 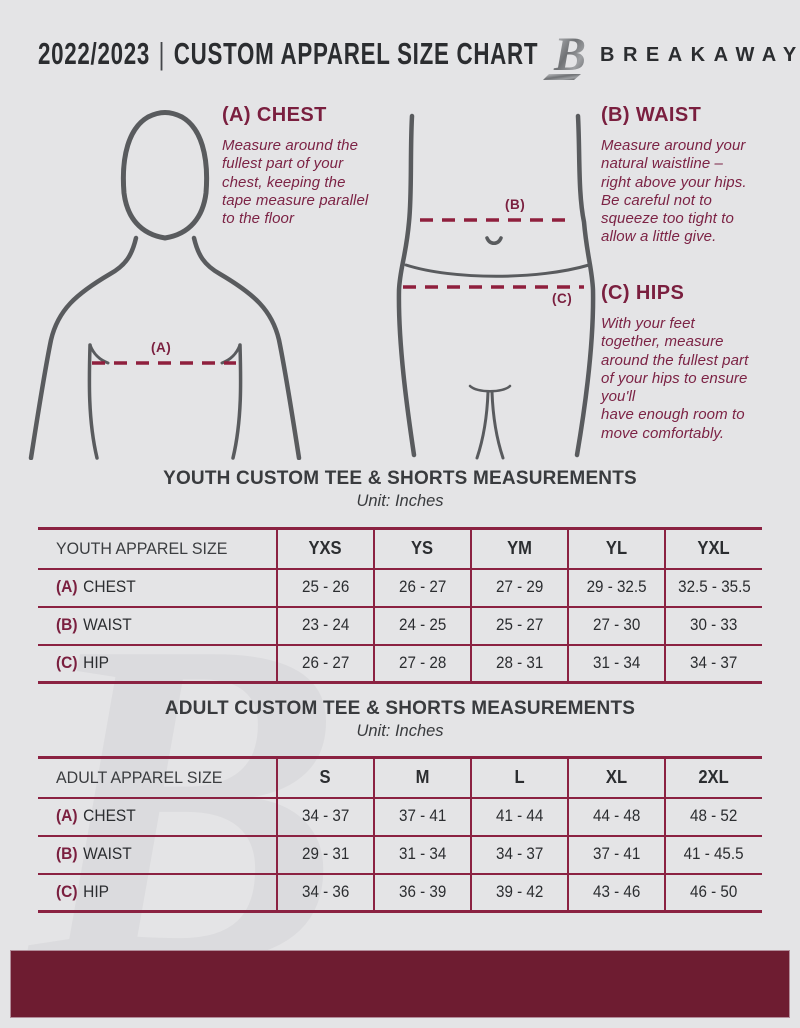 I want to click on table-cell: 41 - 44, so click(x=518, y=816).